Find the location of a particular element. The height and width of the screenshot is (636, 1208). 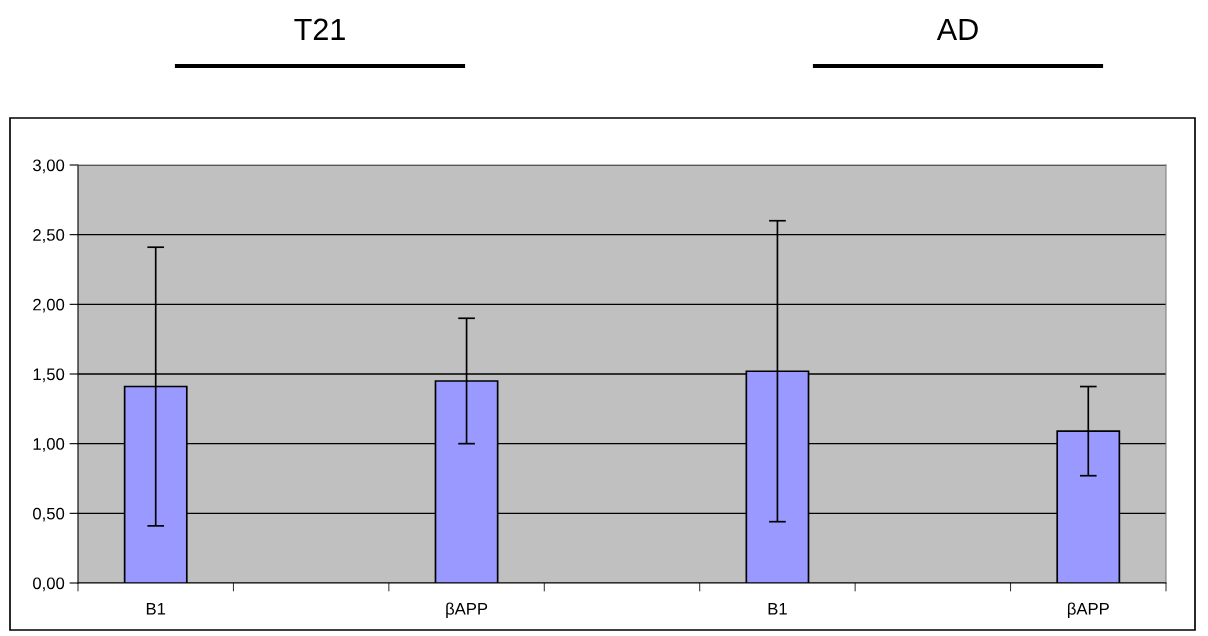

y-tick-label: 3,00 is located at coordinates (49, 166).